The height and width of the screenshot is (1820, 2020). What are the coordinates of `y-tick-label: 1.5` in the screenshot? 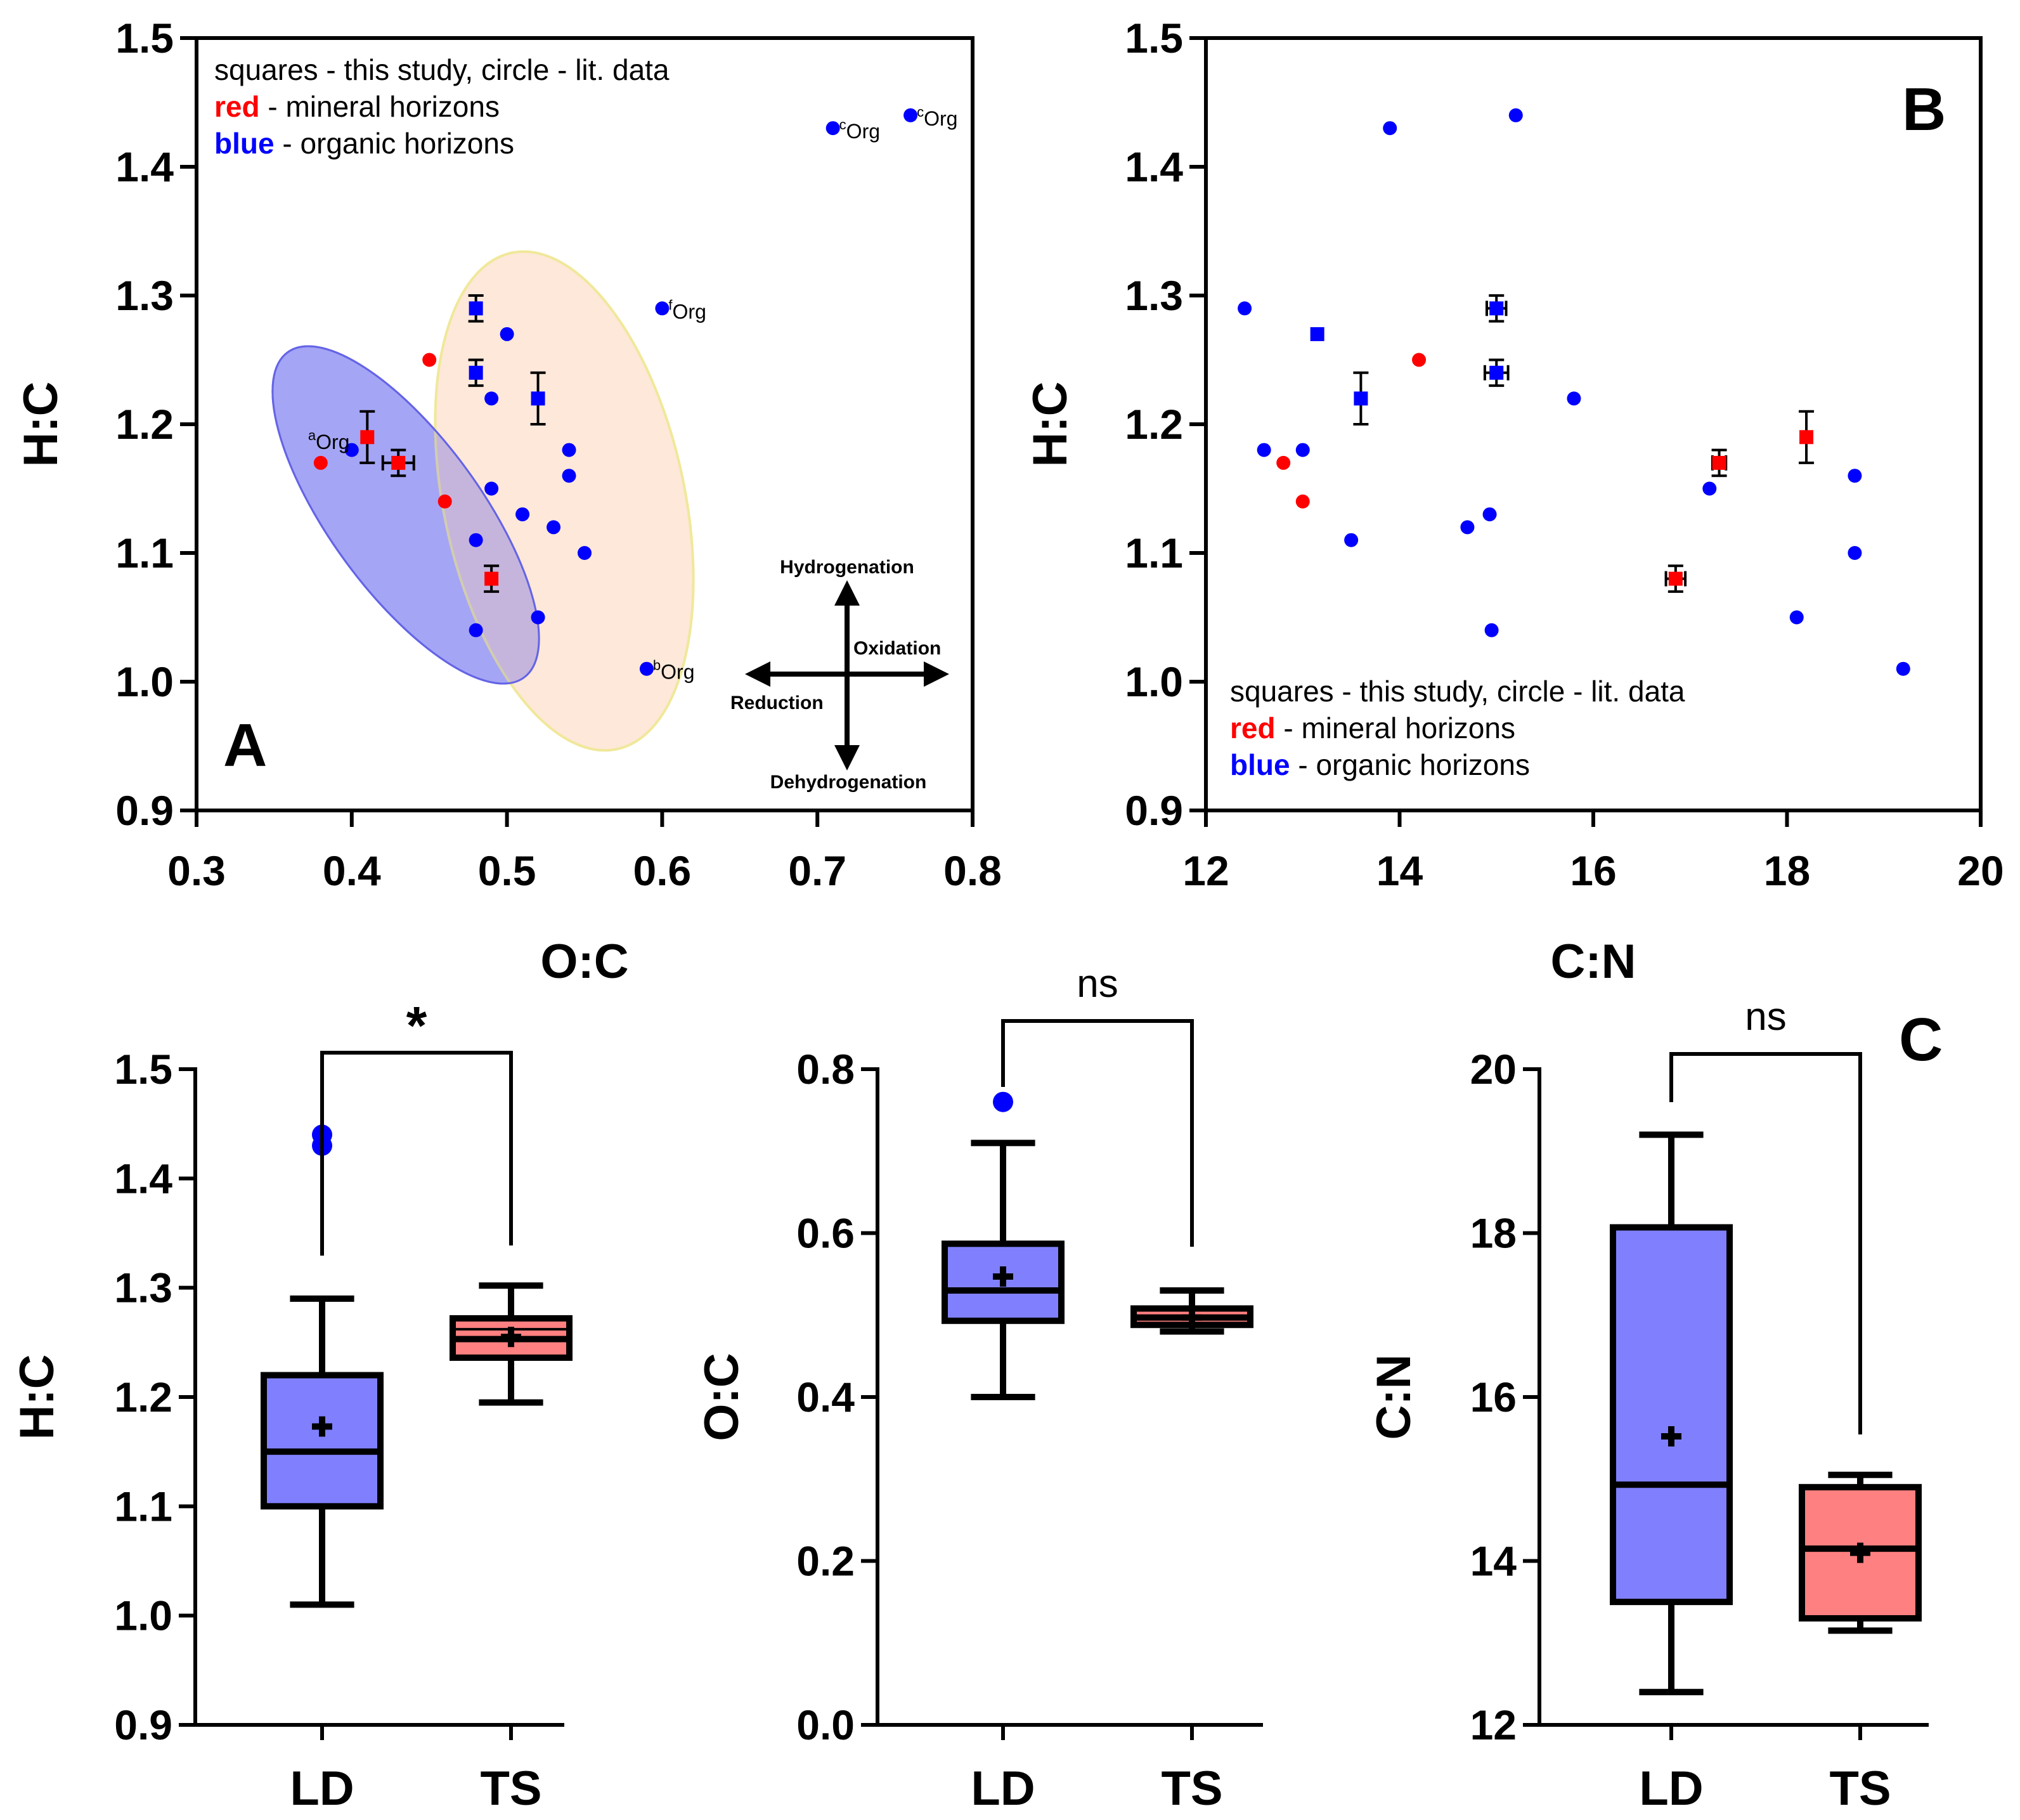 It's located at (143, 1069).